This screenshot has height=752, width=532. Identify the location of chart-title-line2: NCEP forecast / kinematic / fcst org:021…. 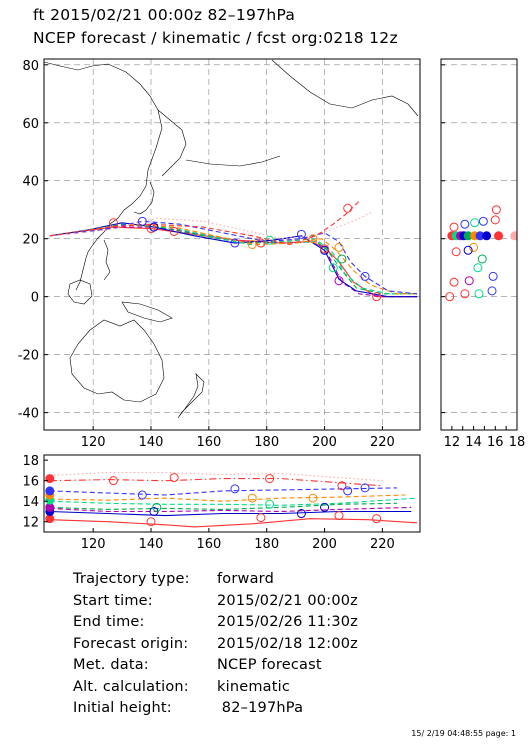
(215, 38).